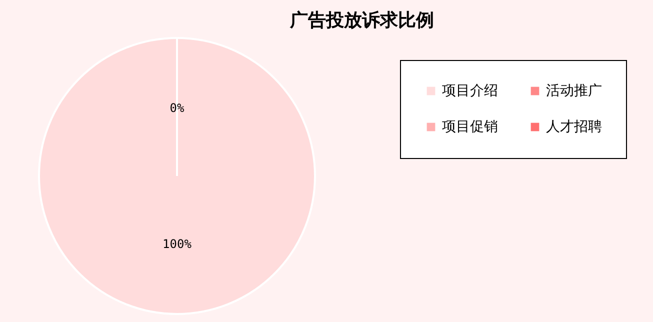 Image resolution: width=653 pixels, height=322 pixels. I want to click on legend-label: 项目促销, so click(470, 127).